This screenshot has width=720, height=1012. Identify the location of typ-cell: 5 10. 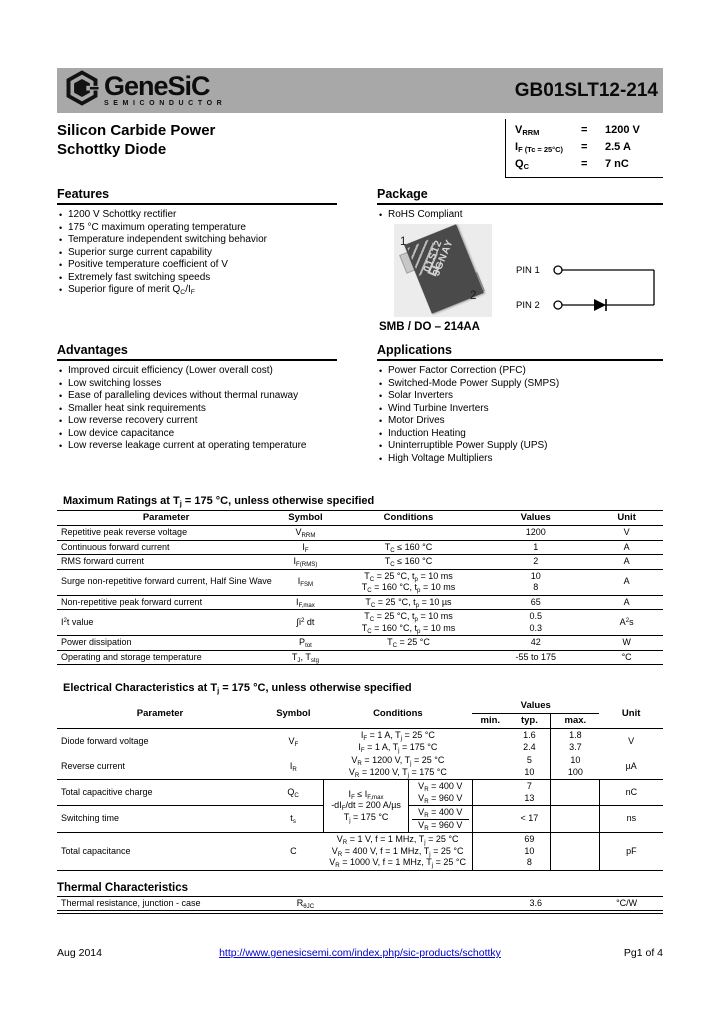
(529, 766).